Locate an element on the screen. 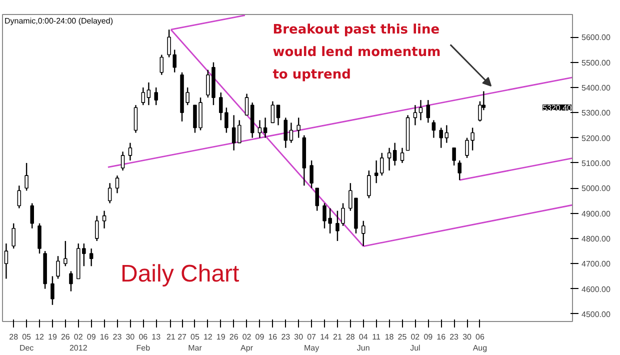 The height and width of the screenshot is (355, 620). x-tick-label: 02 2012 is located at coordinates (78, 342).